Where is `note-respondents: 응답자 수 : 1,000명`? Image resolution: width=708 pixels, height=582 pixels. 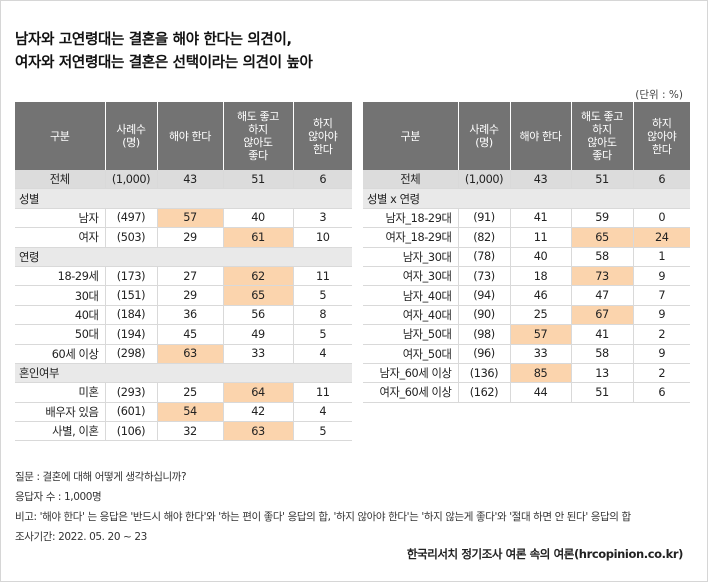 note-respondents: 응답자 수 : 1,000명 is located at coordinates (58, 497).